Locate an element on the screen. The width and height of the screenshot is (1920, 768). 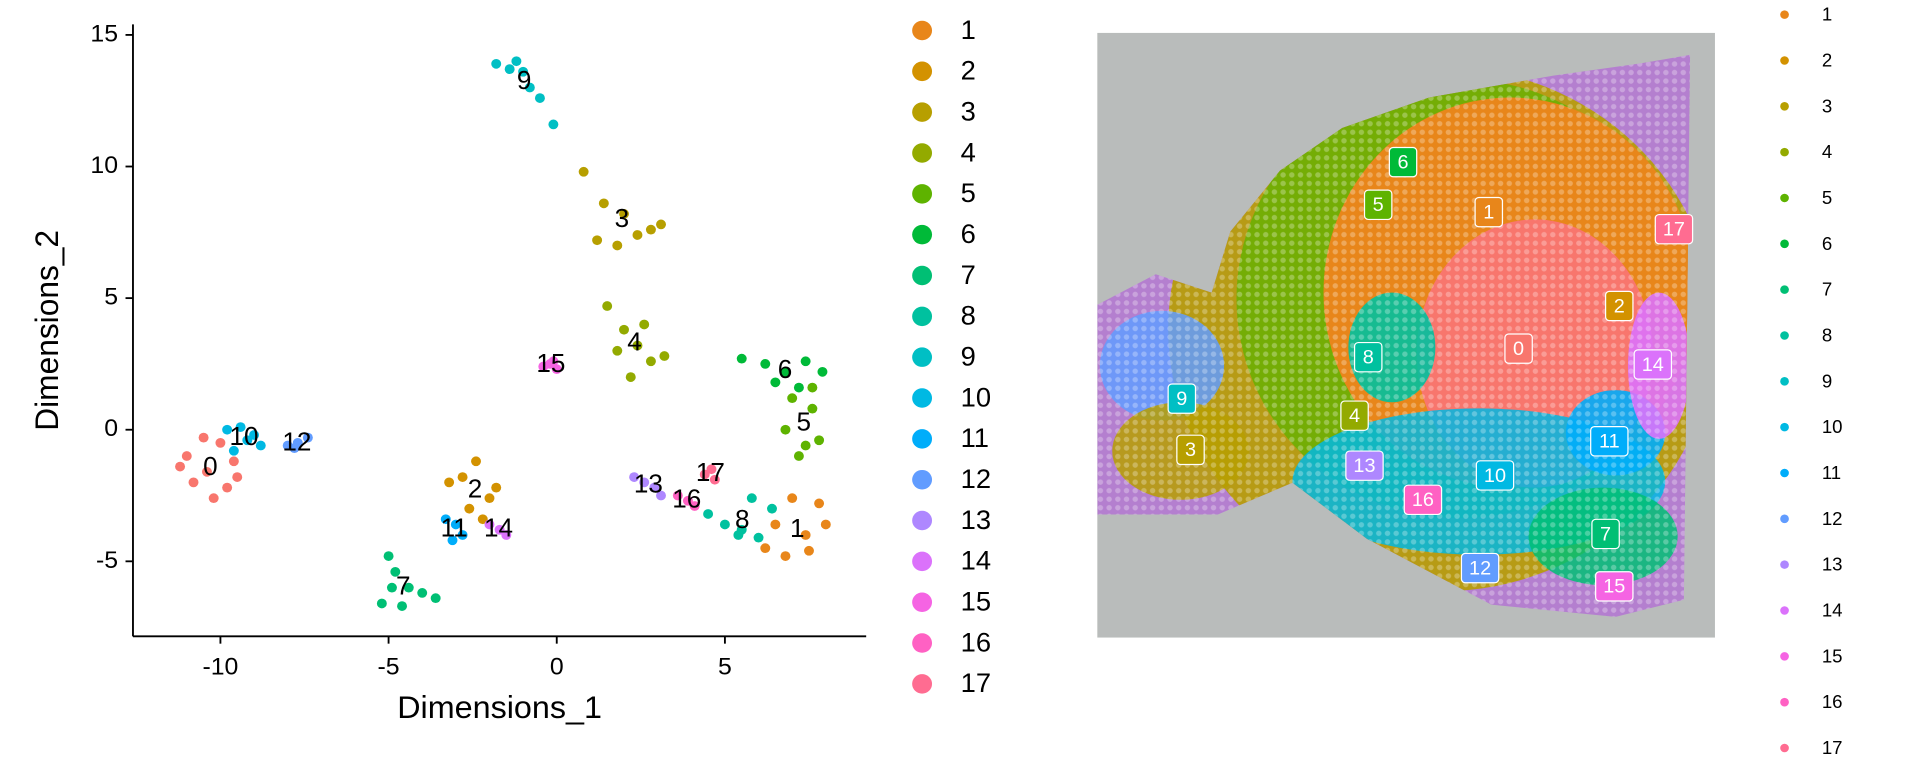
legend-label: 4 is located at coordinates (968, 152).